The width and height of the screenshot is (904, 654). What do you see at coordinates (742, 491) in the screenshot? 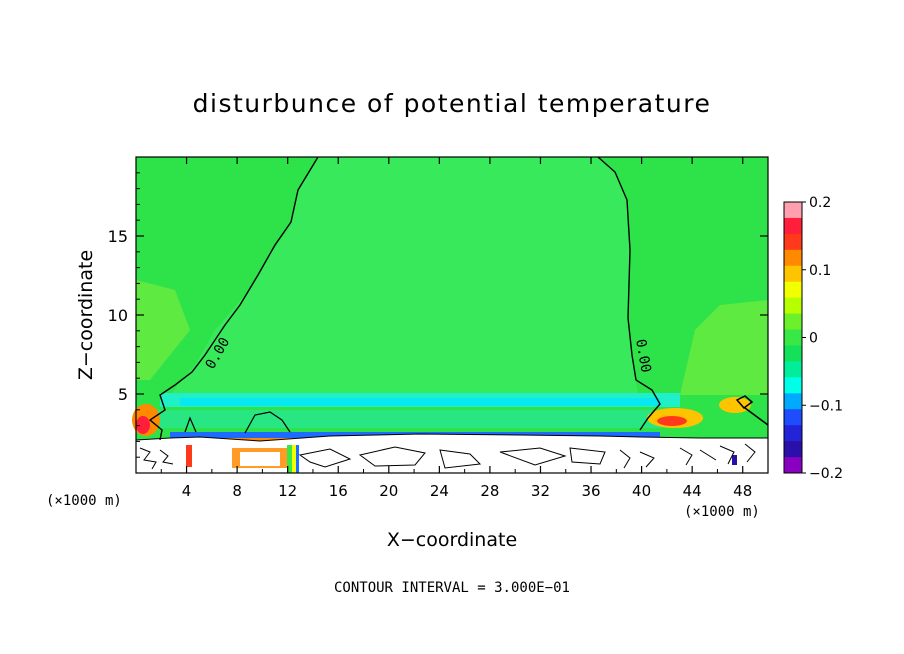
I see `x-tick-label: 48` at bounding box center [742, 491].